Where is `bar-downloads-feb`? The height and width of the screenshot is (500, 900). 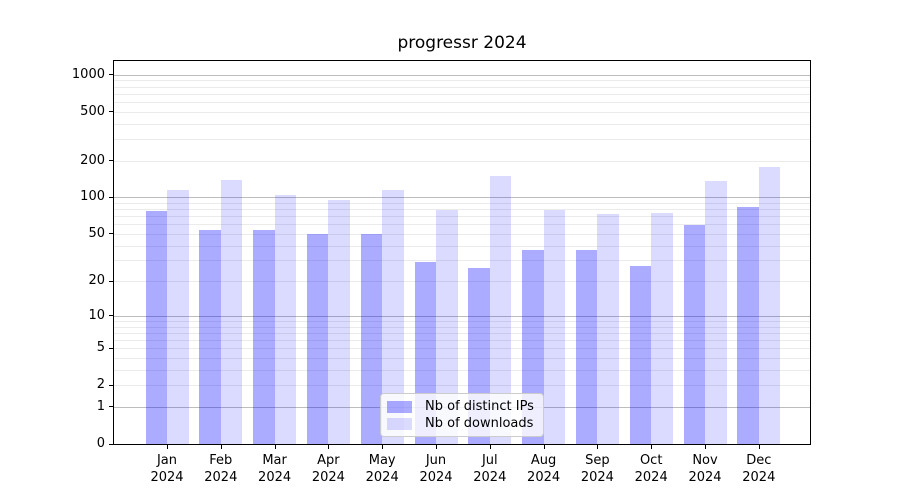
bar-downloads-feb is located at coordinates (231, 311).